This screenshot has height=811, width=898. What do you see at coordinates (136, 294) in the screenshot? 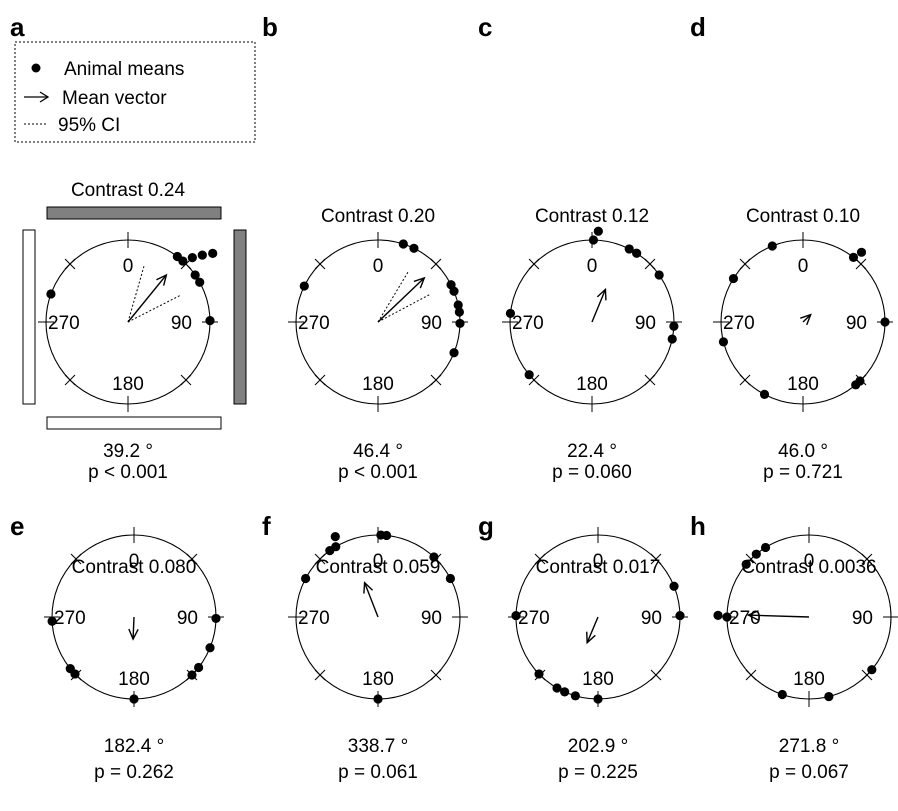
I see `ci-line-lower` at bounding box center [136, 294].